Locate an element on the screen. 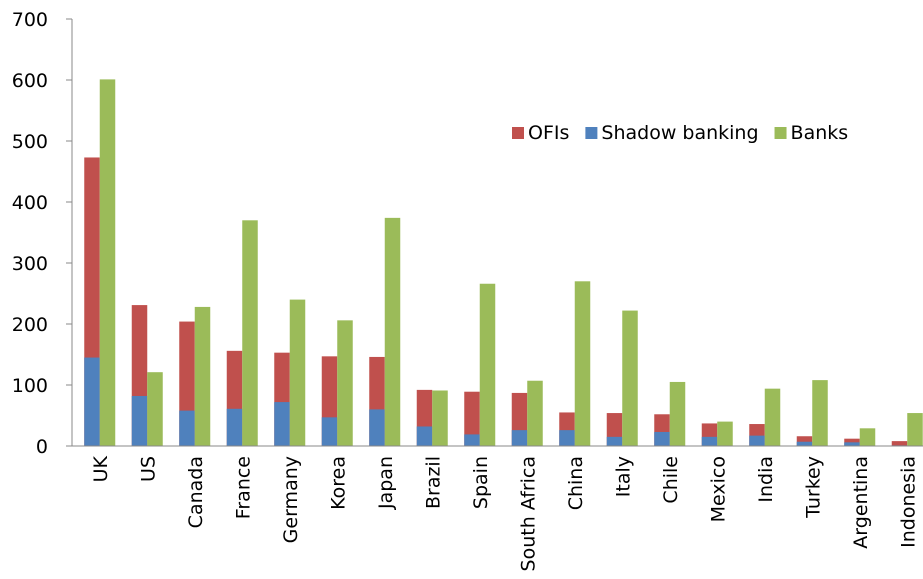  legend-label: Banks is located at coordinates (820, 133).